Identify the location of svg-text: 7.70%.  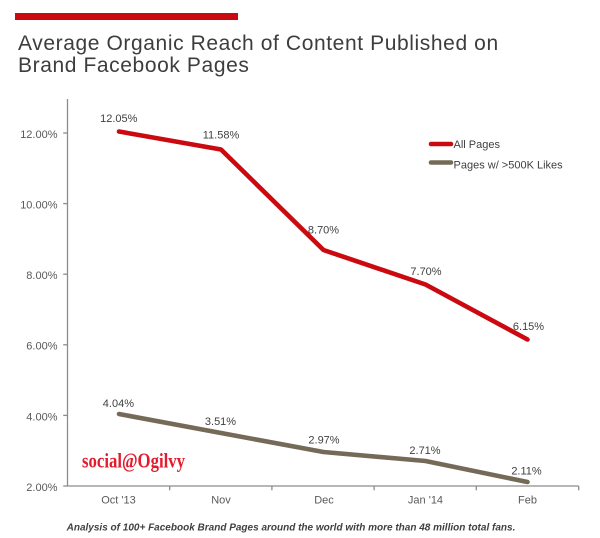
(425, 272).